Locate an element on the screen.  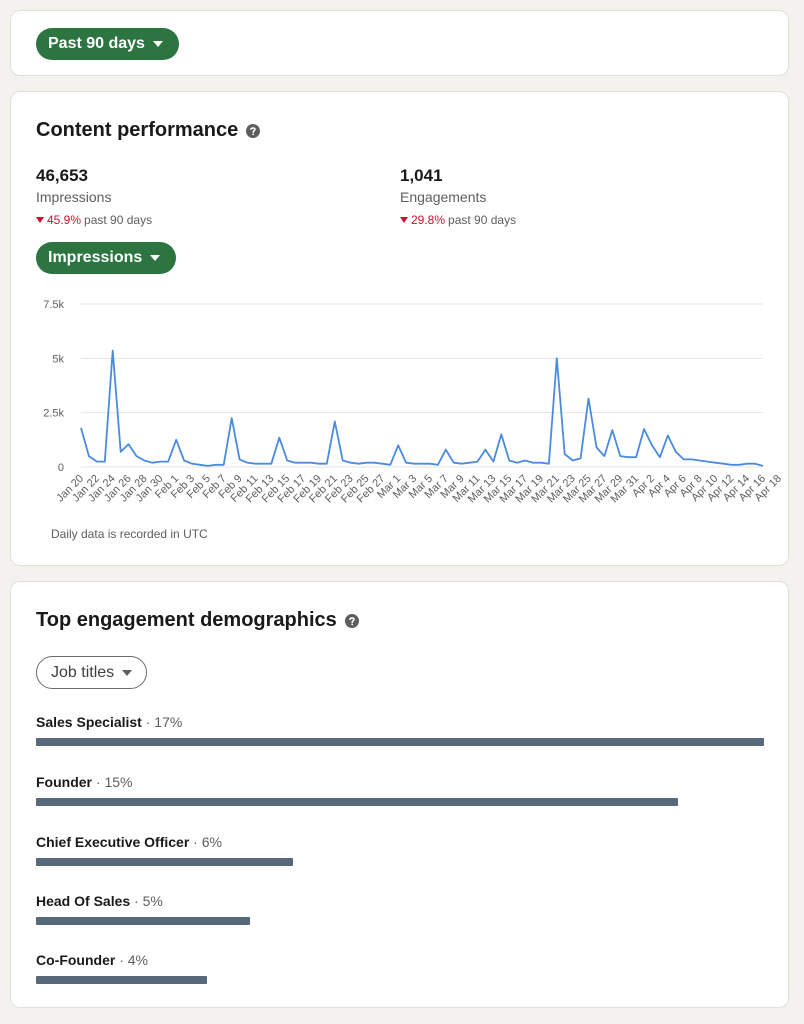
metric-selector-label: Impressions is located at coordinates (95, 257).